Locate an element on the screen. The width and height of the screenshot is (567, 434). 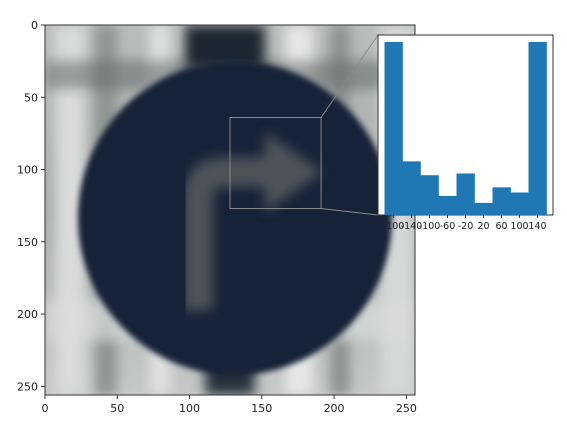
x-tick-label: 50 is located at coordinates (117, 408).